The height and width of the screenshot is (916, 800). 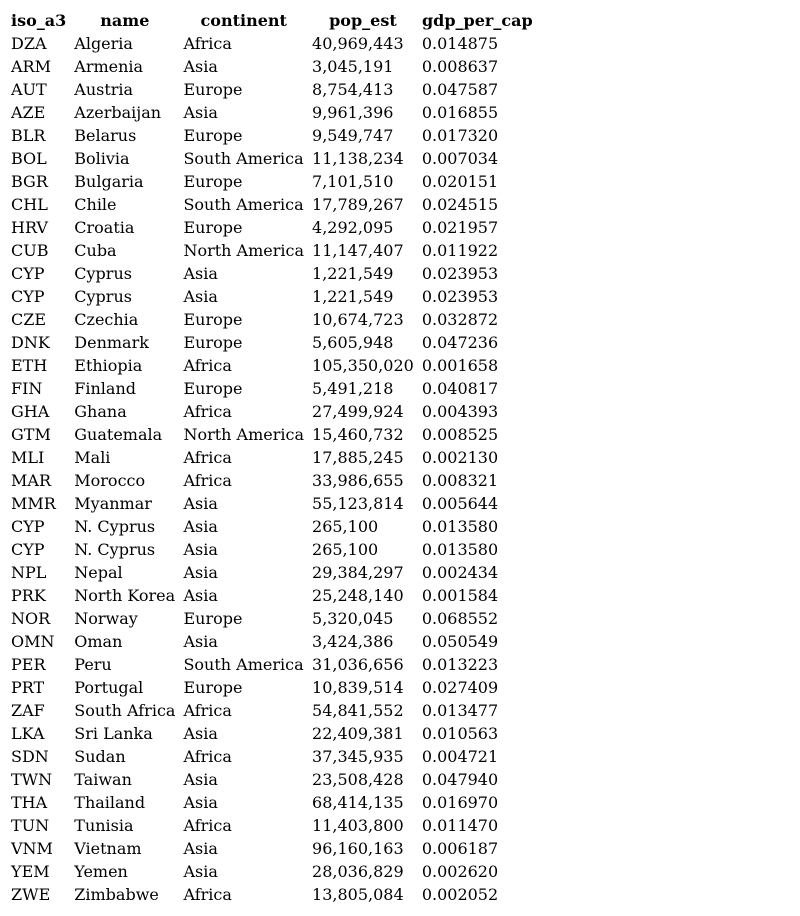 What do you see at coordinates (363, 365) in the screenshot?
I see `cell-pop-est: 105,350,020` at bounding box center [363, 365].